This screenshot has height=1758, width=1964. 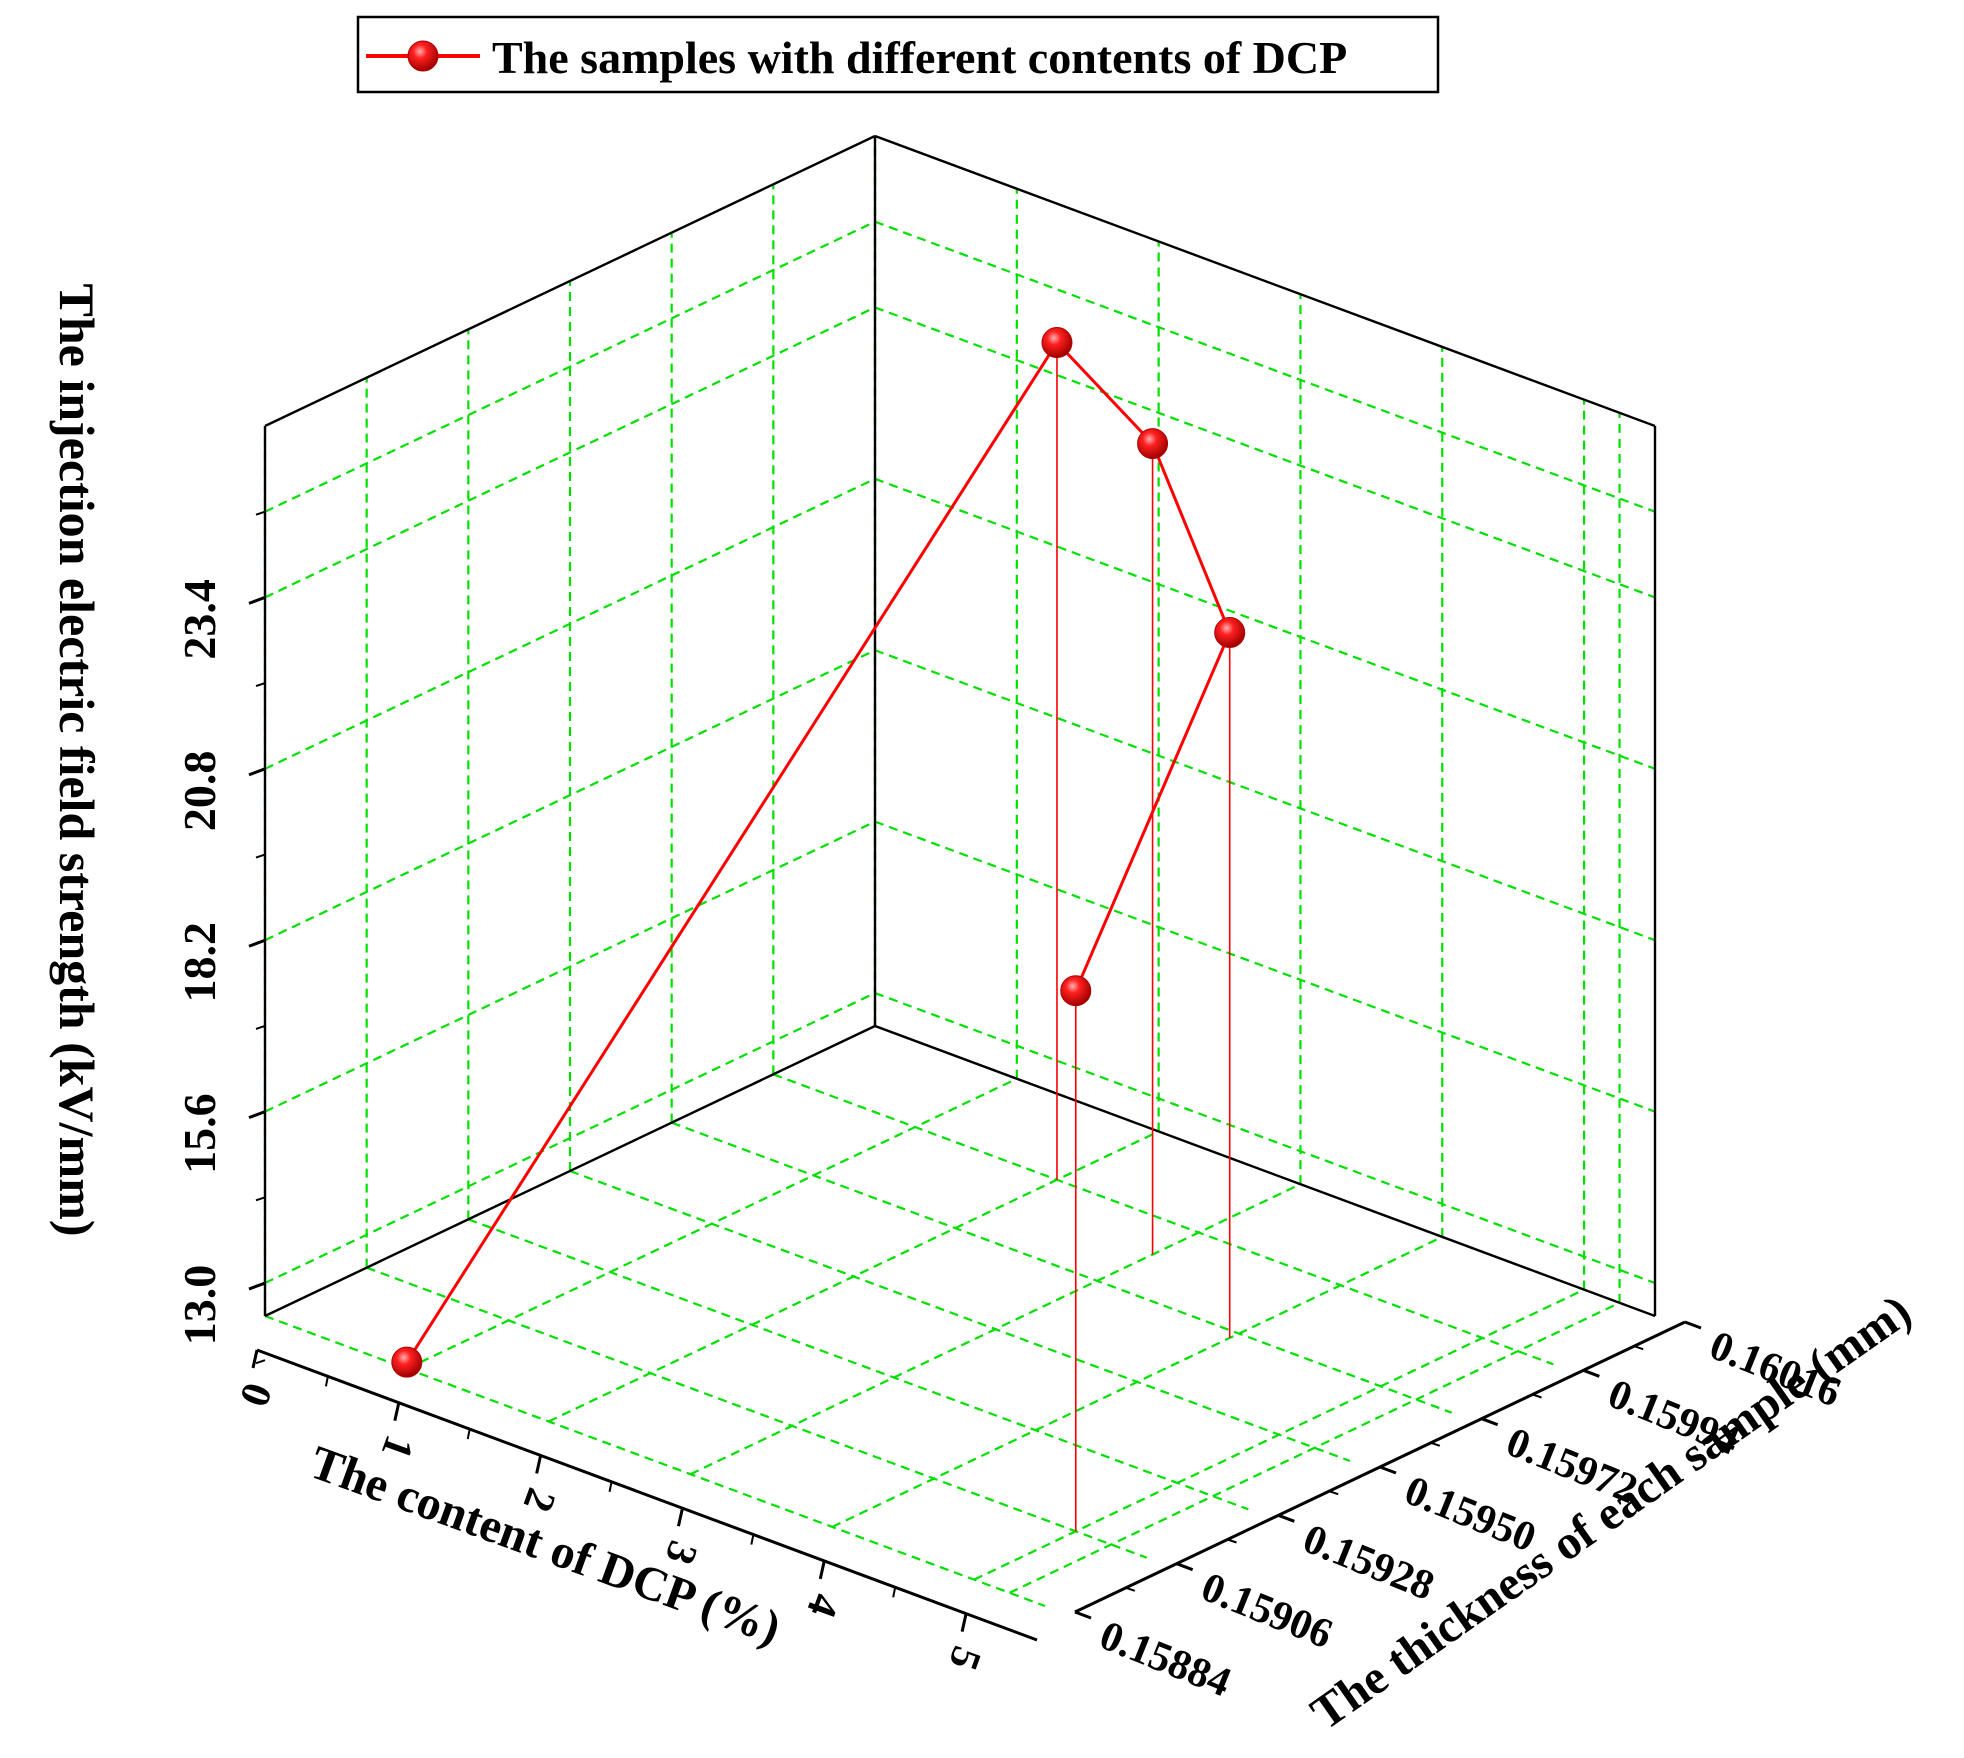 What do you see at coordinates (1369, 1563) in the screenshot?
I see `y-tick-label: 0.15928` at bounding box center [1369, 1563].